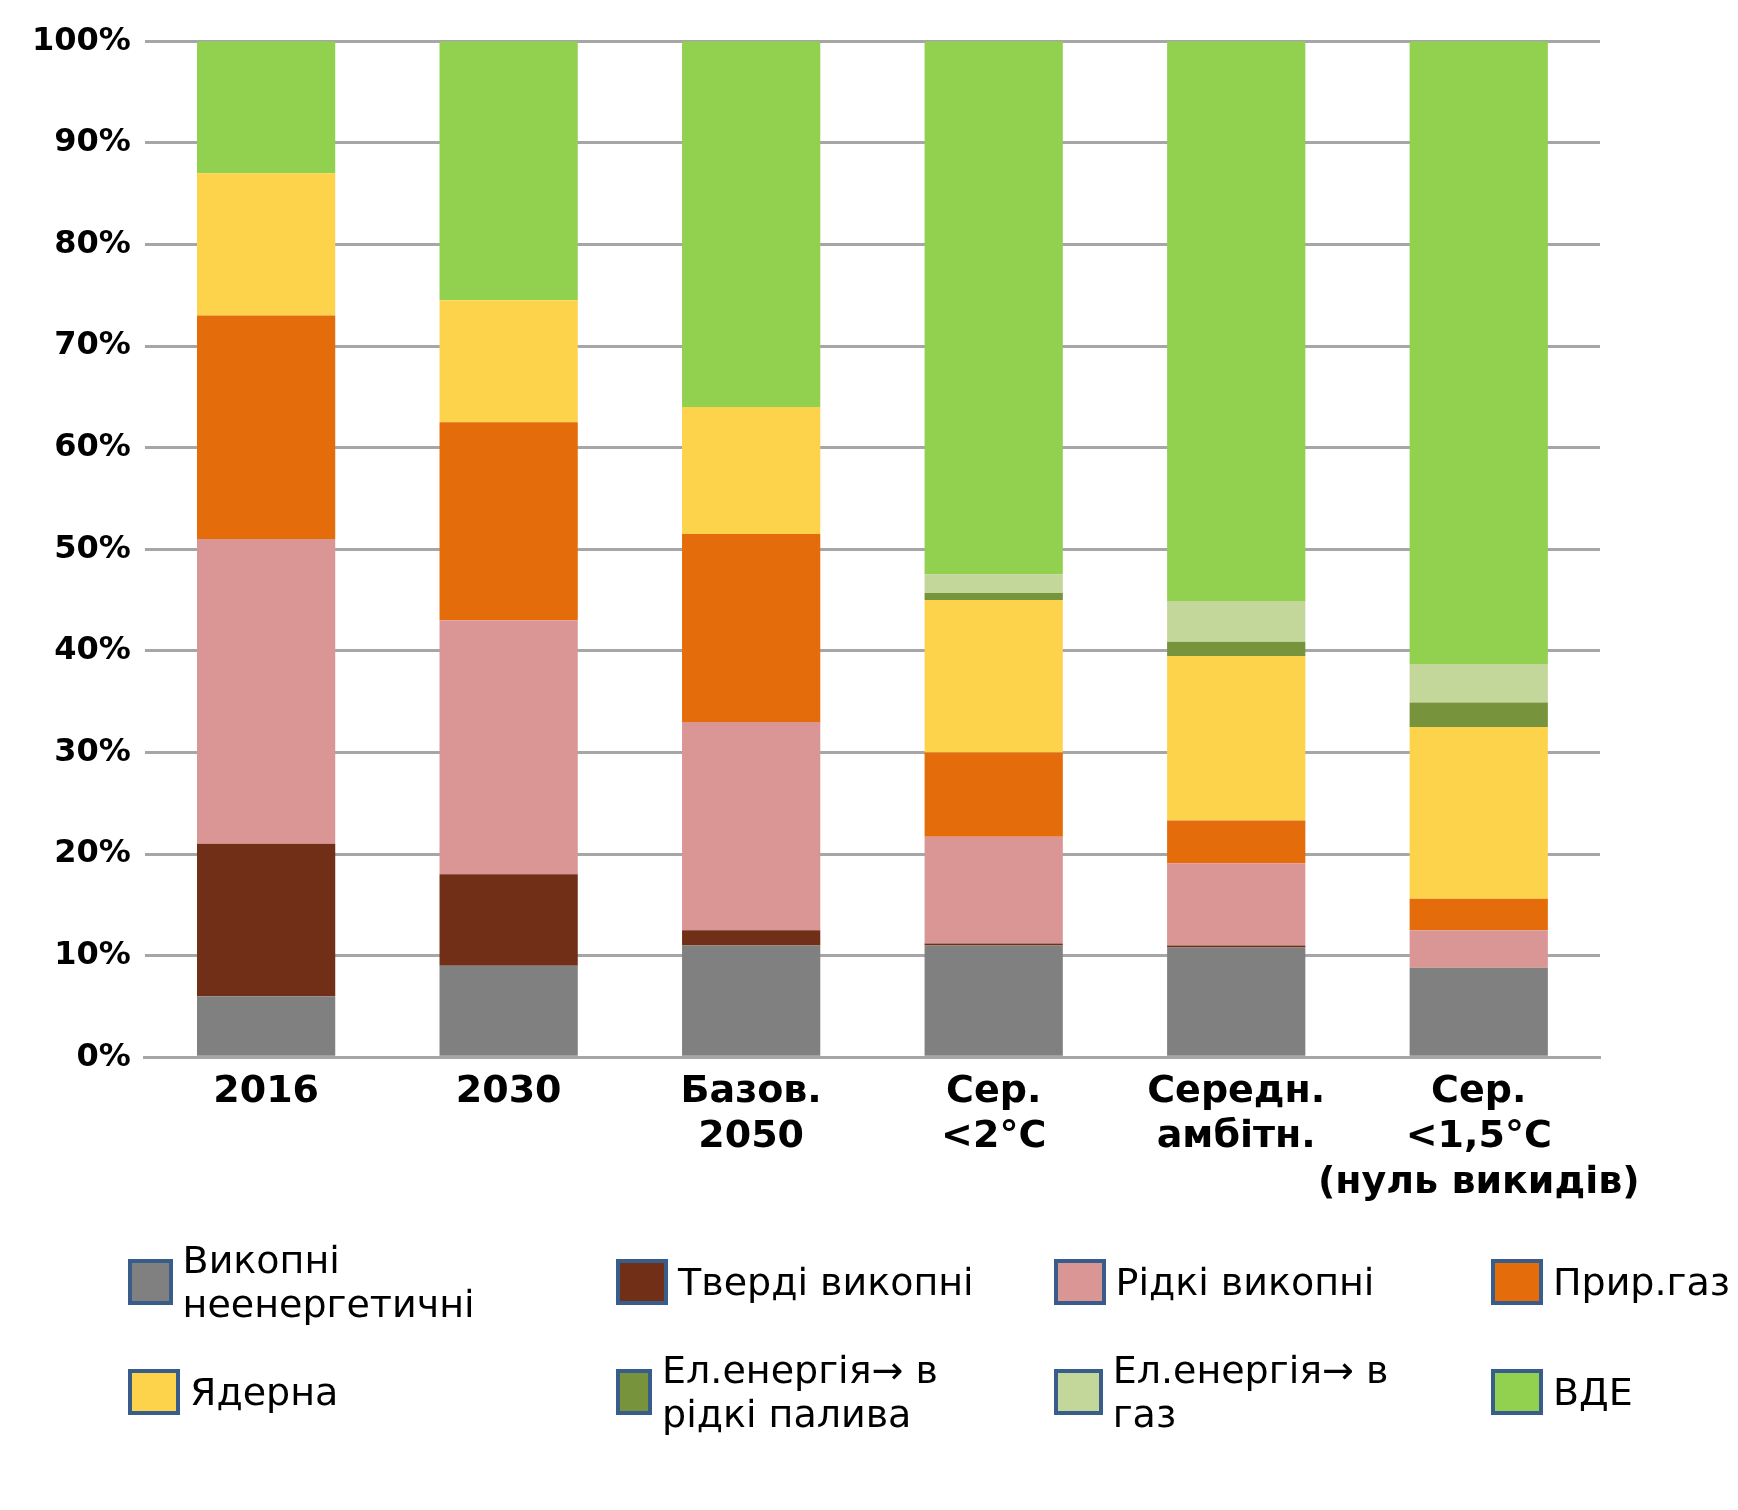 This screenshot has height=1510, width=1738. Describe the element at coordinates (826, 1282) in the screenshot. I see `legend-label: Тверді викопні` at that location.